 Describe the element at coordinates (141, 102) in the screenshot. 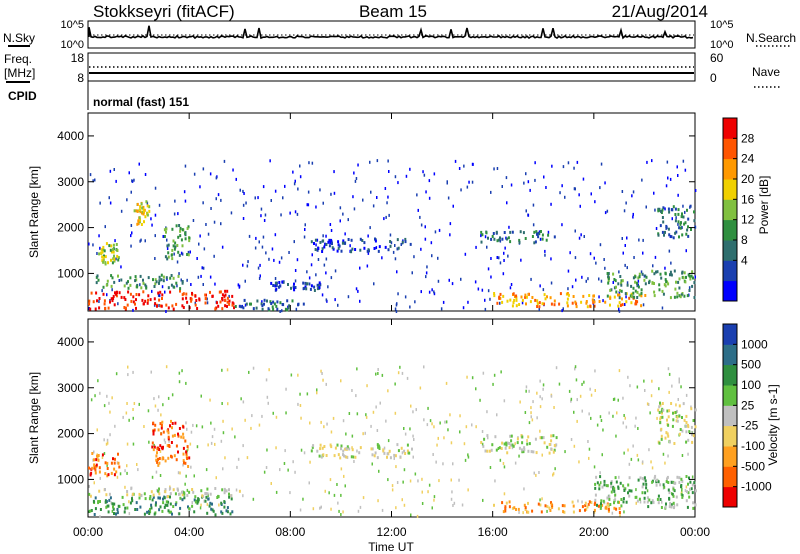

I see `cpid-text: normal (fast) 151` at that location.